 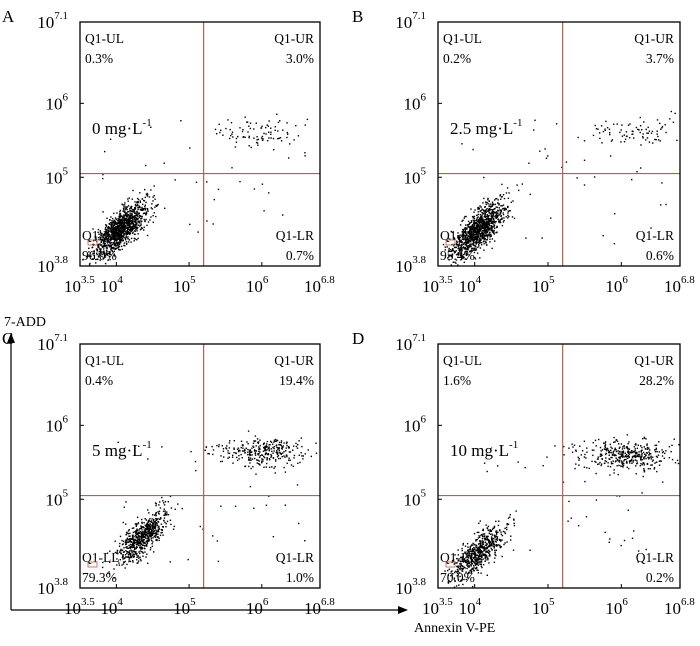 What do you see at coordinates (655, 235) in the screenshot?
I see `quadrant-name-q1-lr: Q1-LR` at bounding box center [655, 235].